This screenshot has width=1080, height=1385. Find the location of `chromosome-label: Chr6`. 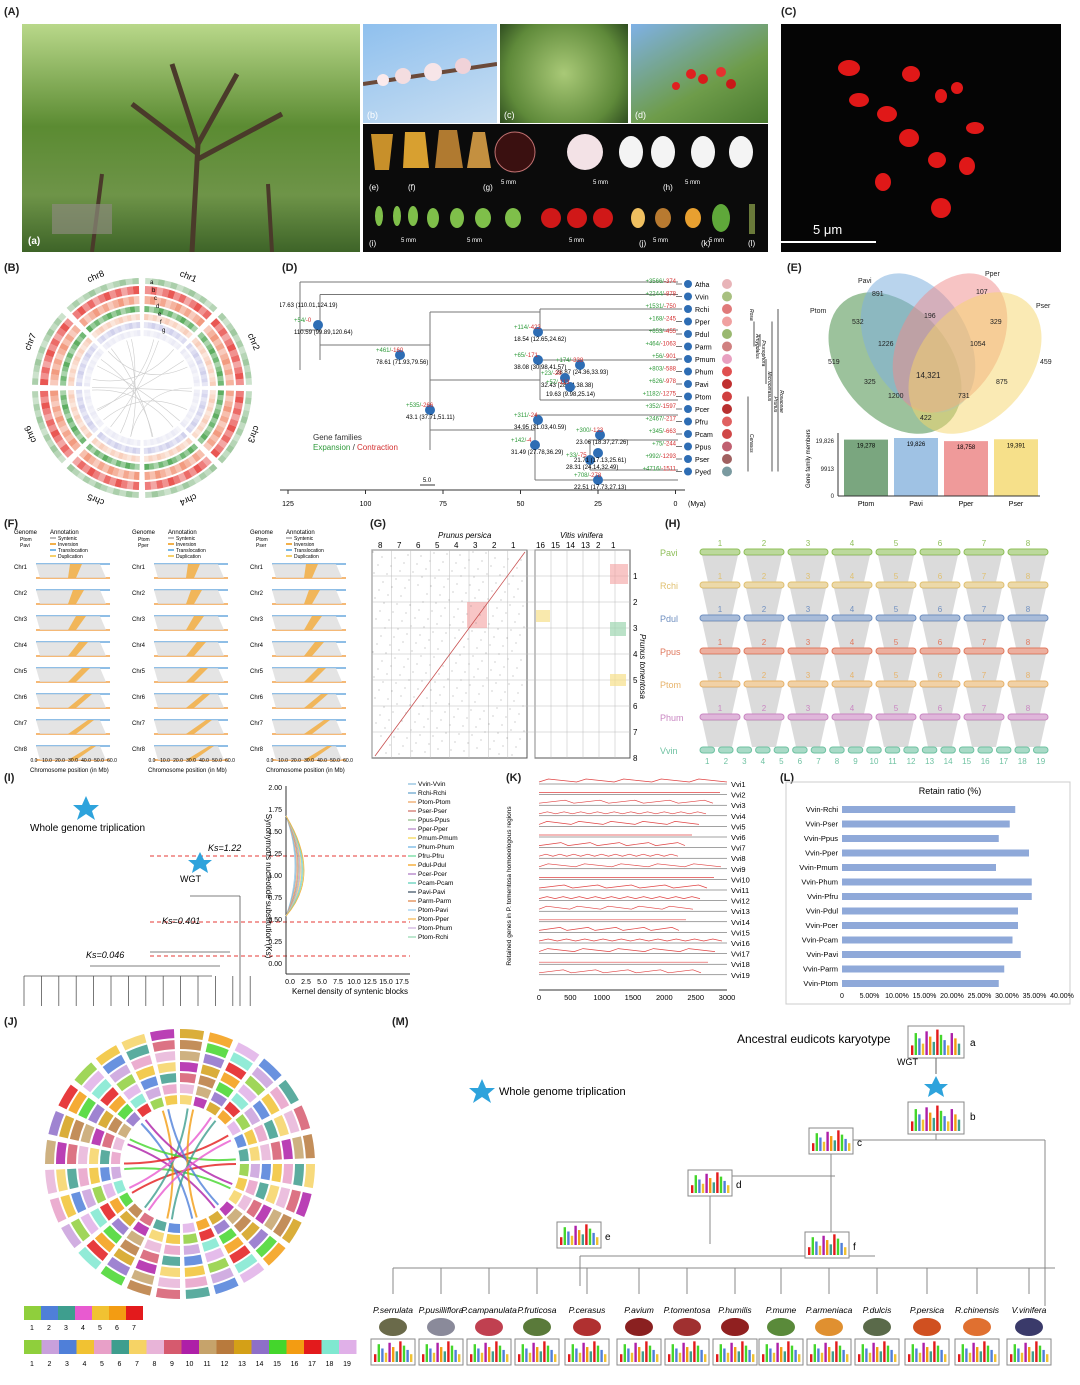

chromosome-label: Chr6 is located at coordinates (21, 698).